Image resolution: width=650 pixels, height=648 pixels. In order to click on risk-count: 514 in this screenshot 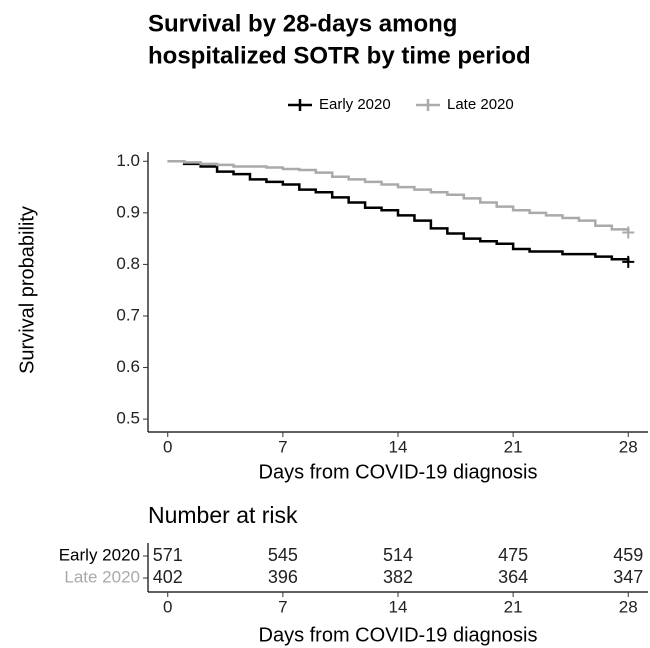, I will do `click(398, 555)`.